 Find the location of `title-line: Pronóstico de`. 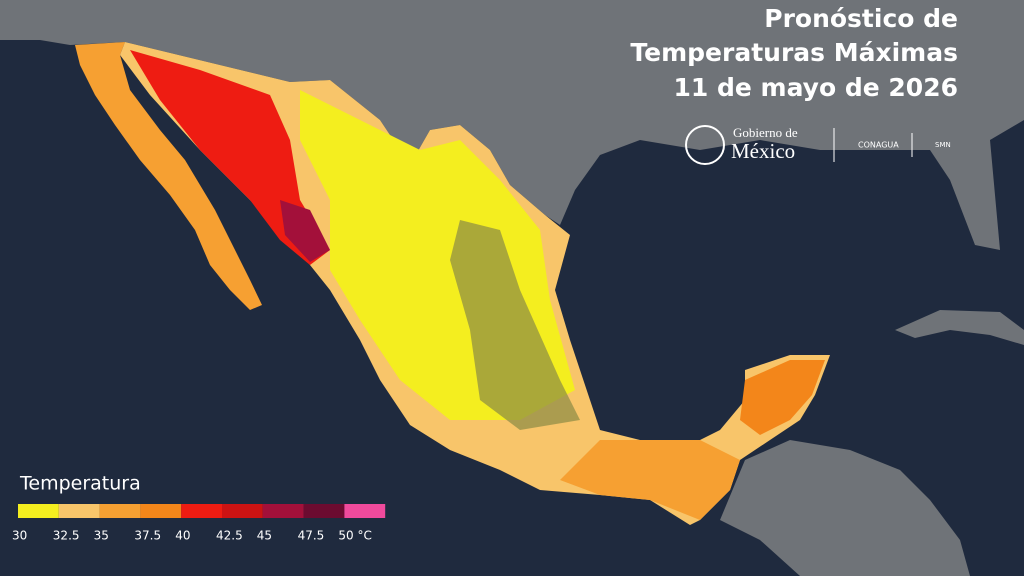

title-line: Pronóstico de is located at coordinates (861, 18).